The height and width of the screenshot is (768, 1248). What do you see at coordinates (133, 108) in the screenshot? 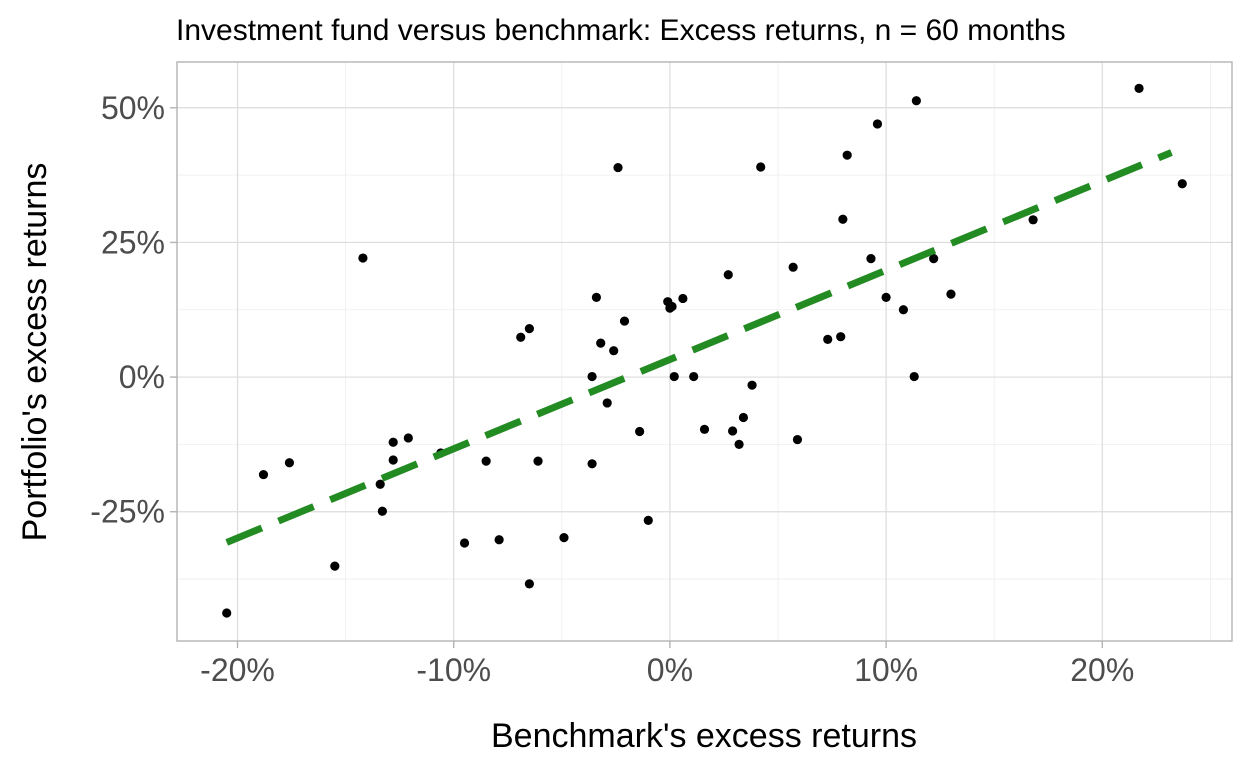
I see `y-tick-label: 50%` at bounding box center [133, 108].